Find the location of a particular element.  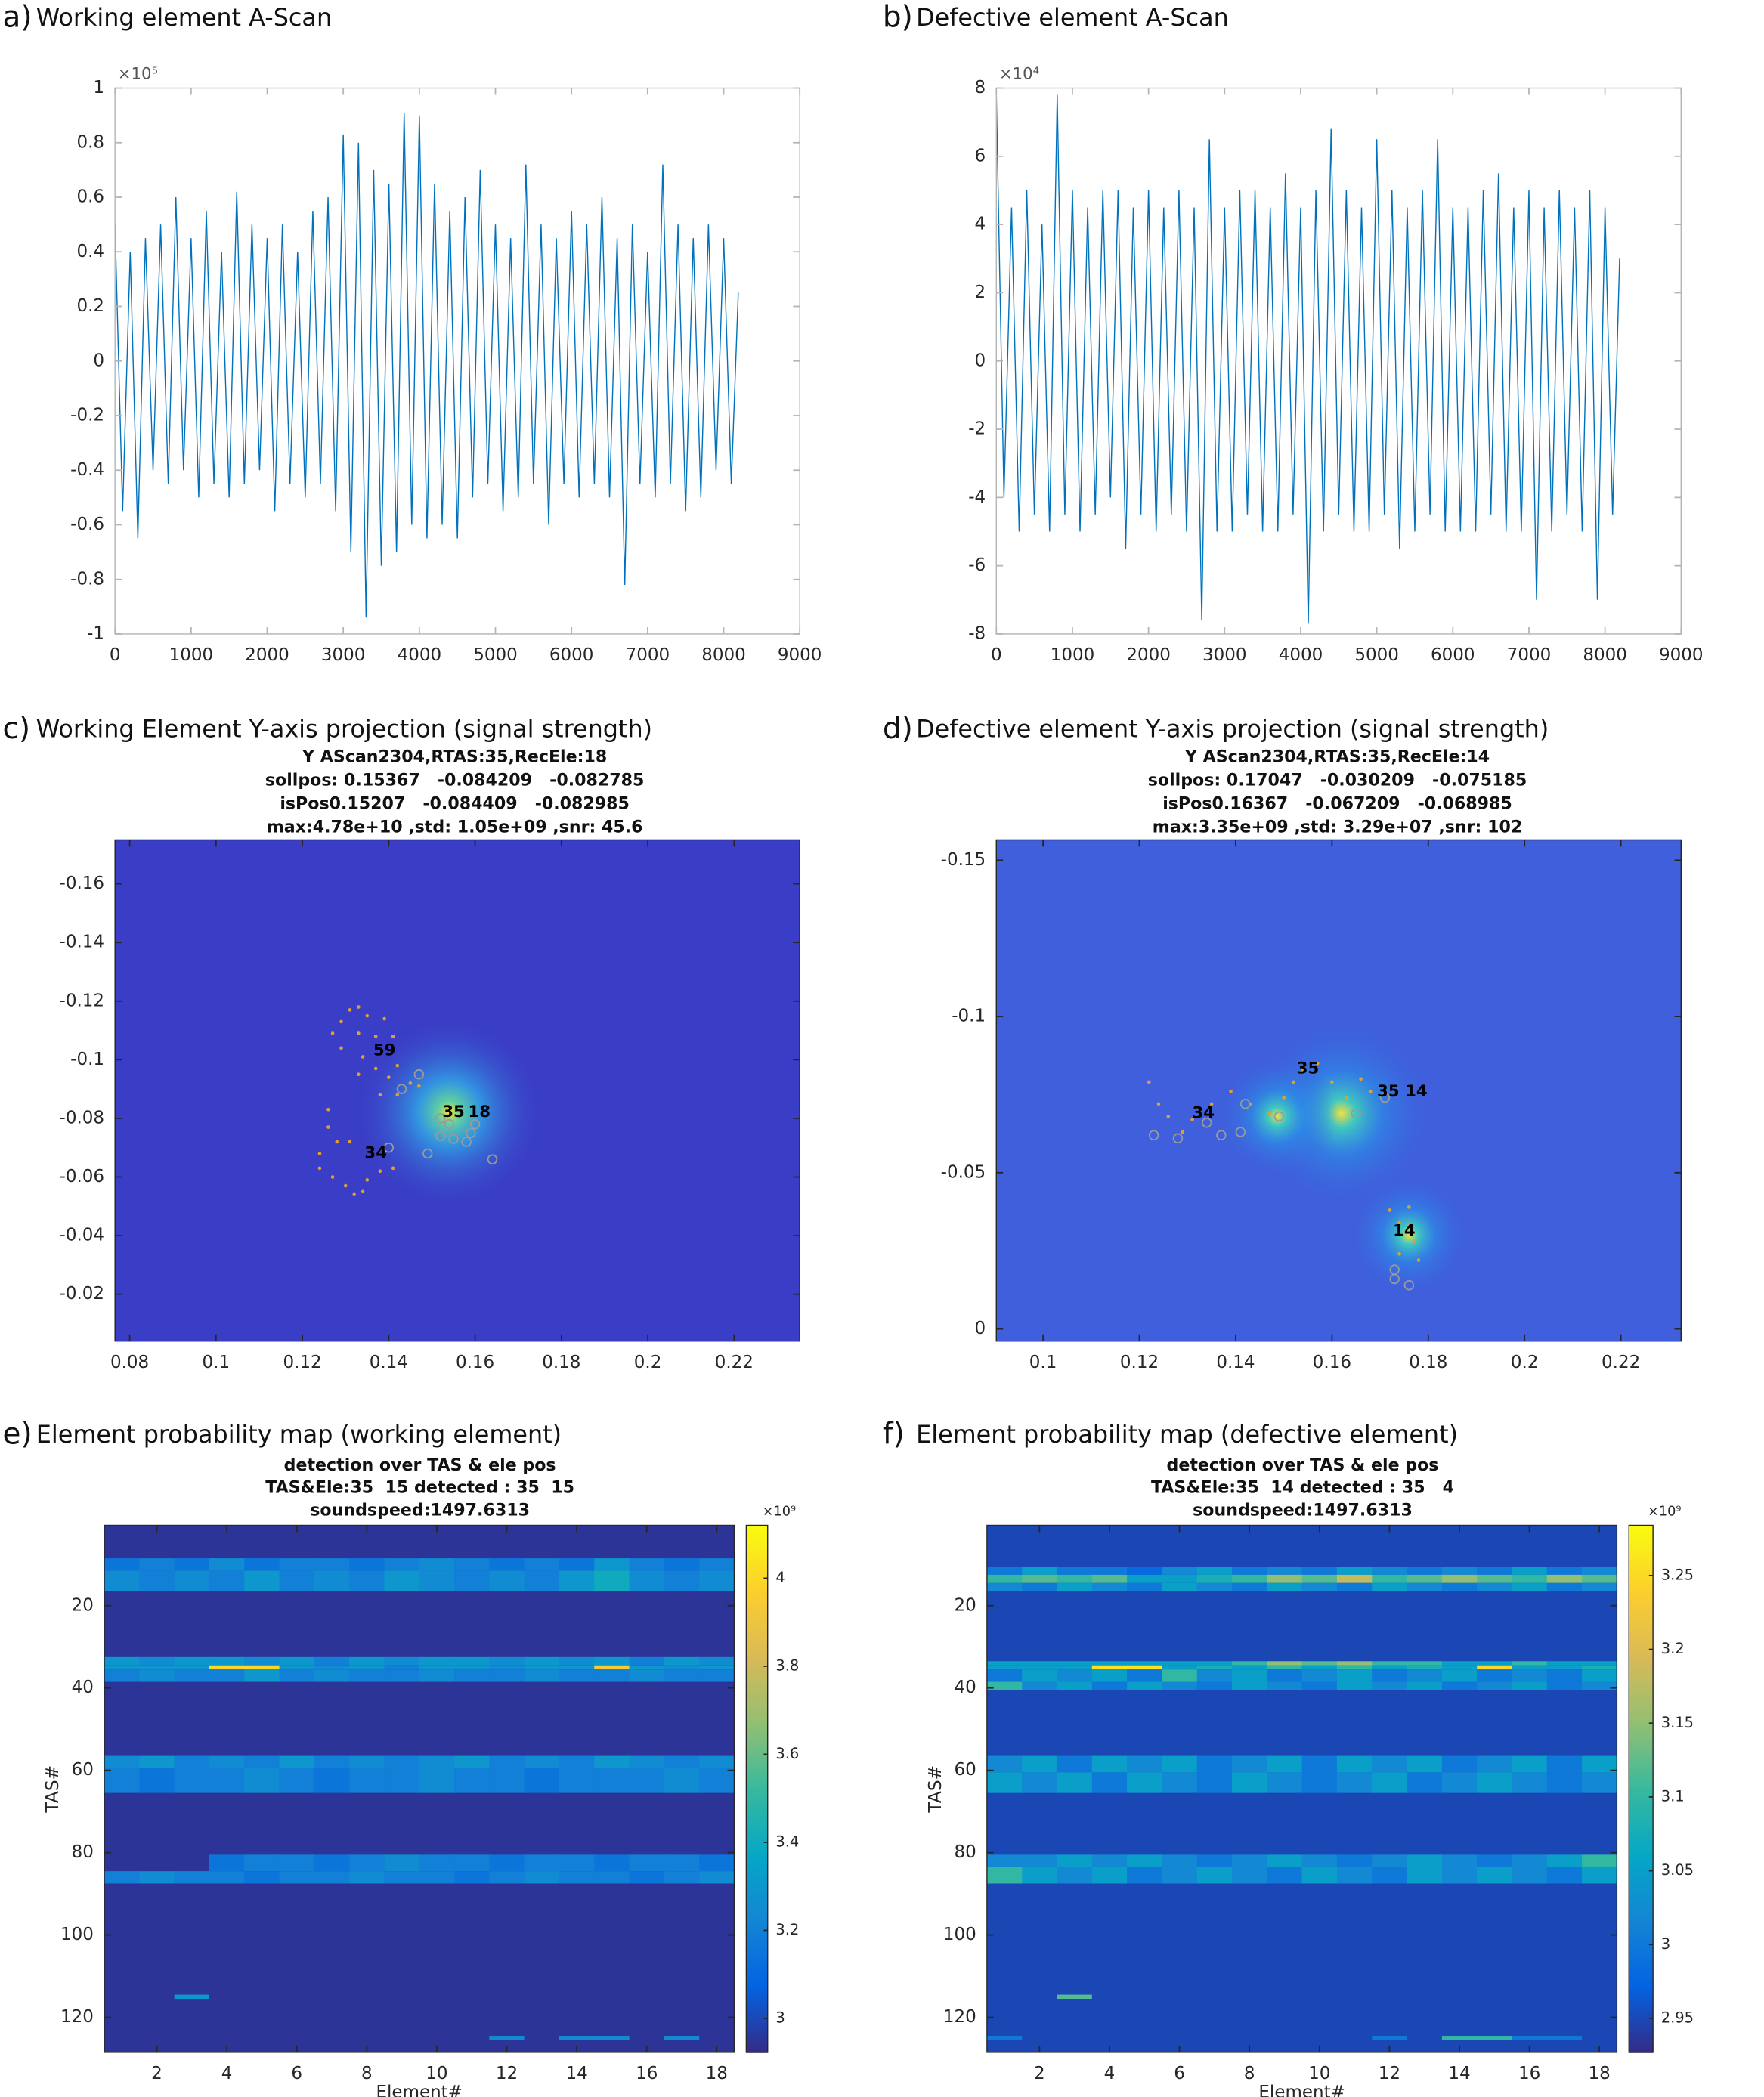

x-tick-label: 0.08 is located at coordinates (129, 1362).